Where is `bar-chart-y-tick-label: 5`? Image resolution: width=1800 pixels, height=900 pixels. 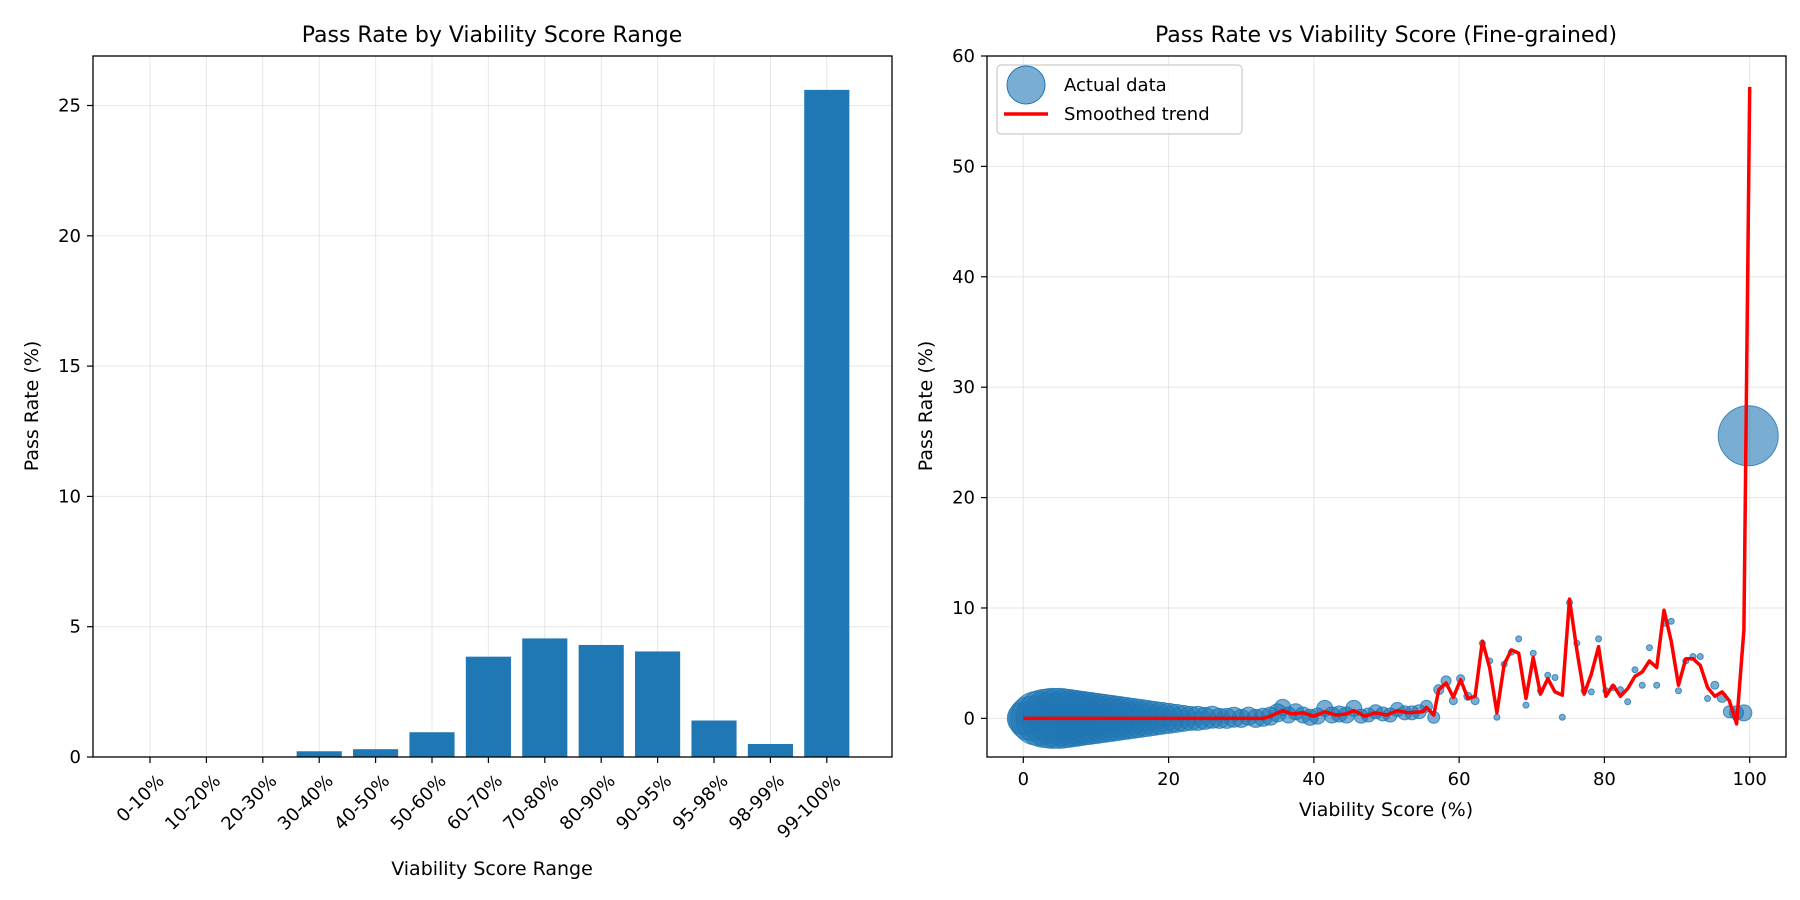
bar-chart-y-tick-label: 5 is located at coordinates (75, 627).